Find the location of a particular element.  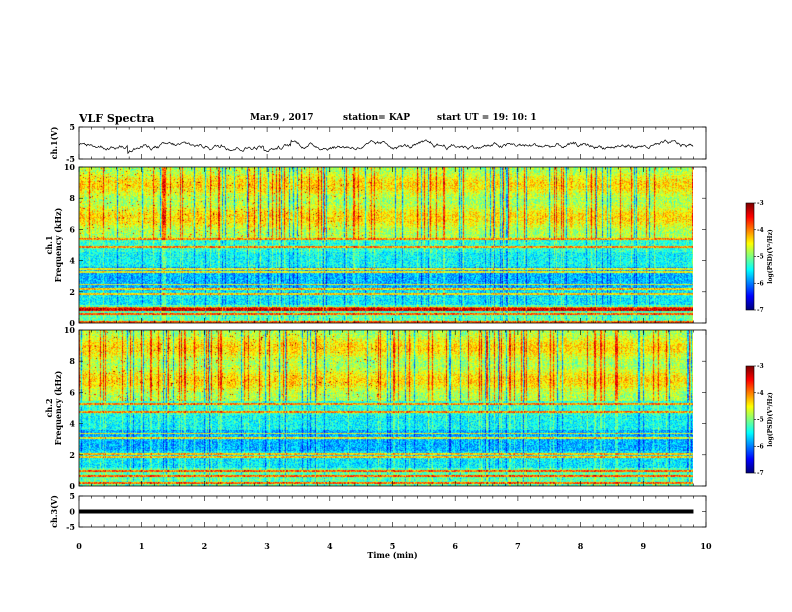

station-label: station= KAP is located at coordinates (377, 118).